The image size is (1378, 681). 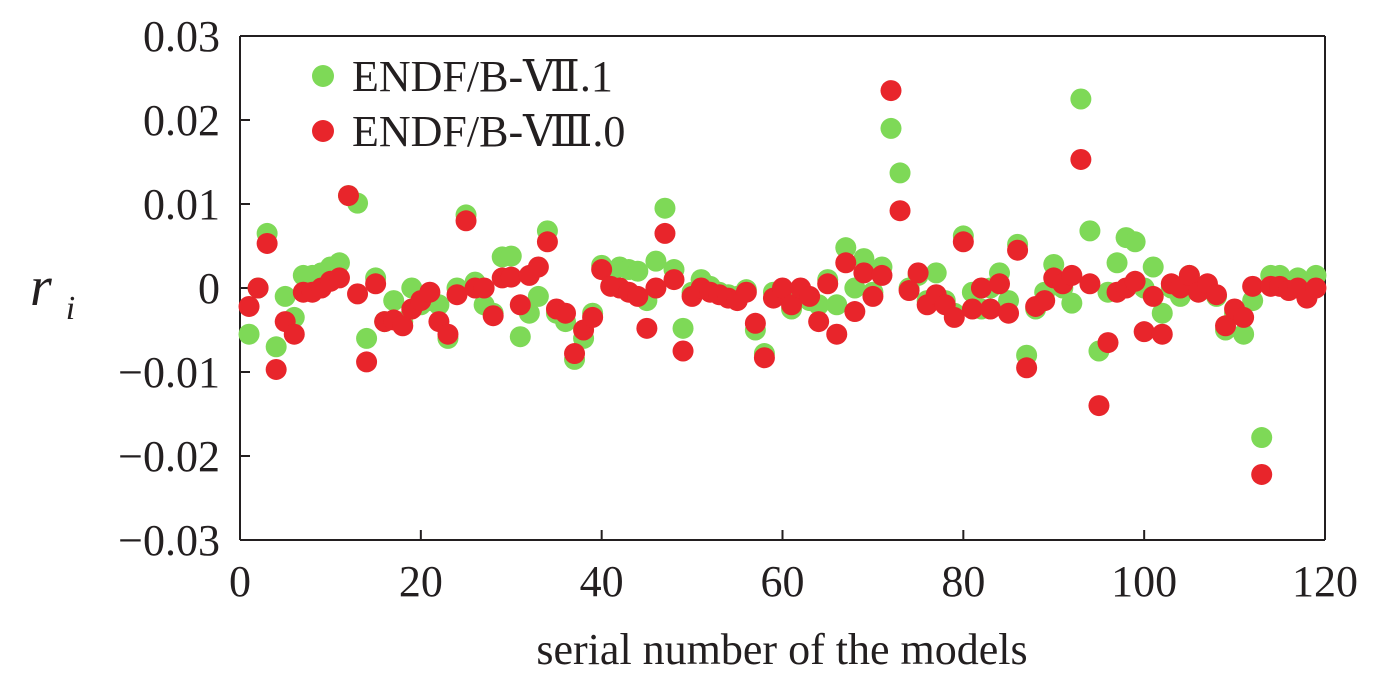 I want to click on x-tick-label: 80, so click(x=963, y=581).